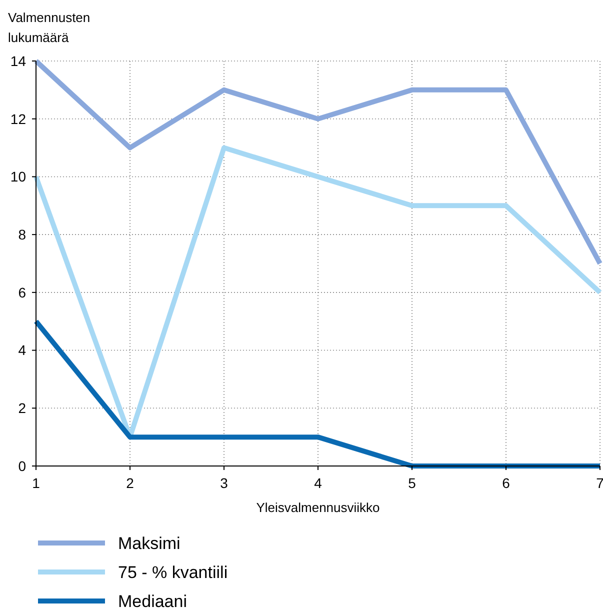 Image resolution: width=603 pixels, height=610 pixels. Describe the element at coordinates (130, 483) in the screenshot. I see `x-tick-label: 2` at that location.